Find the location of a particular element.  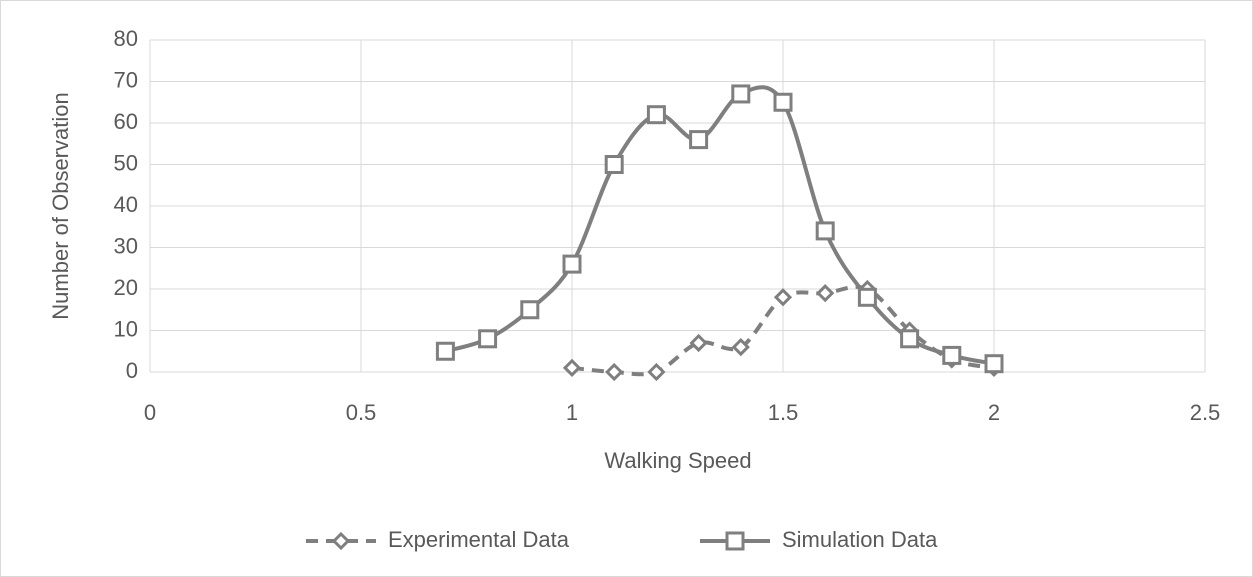

y-tick-label: 70 is located at coordinates (126, 79).